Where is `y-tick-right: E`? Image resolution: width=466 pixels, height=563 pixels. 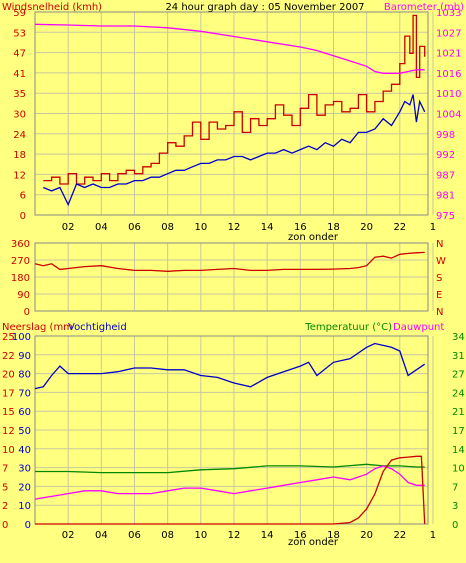
y-tick-right: E is located at coordinates (439, 295).